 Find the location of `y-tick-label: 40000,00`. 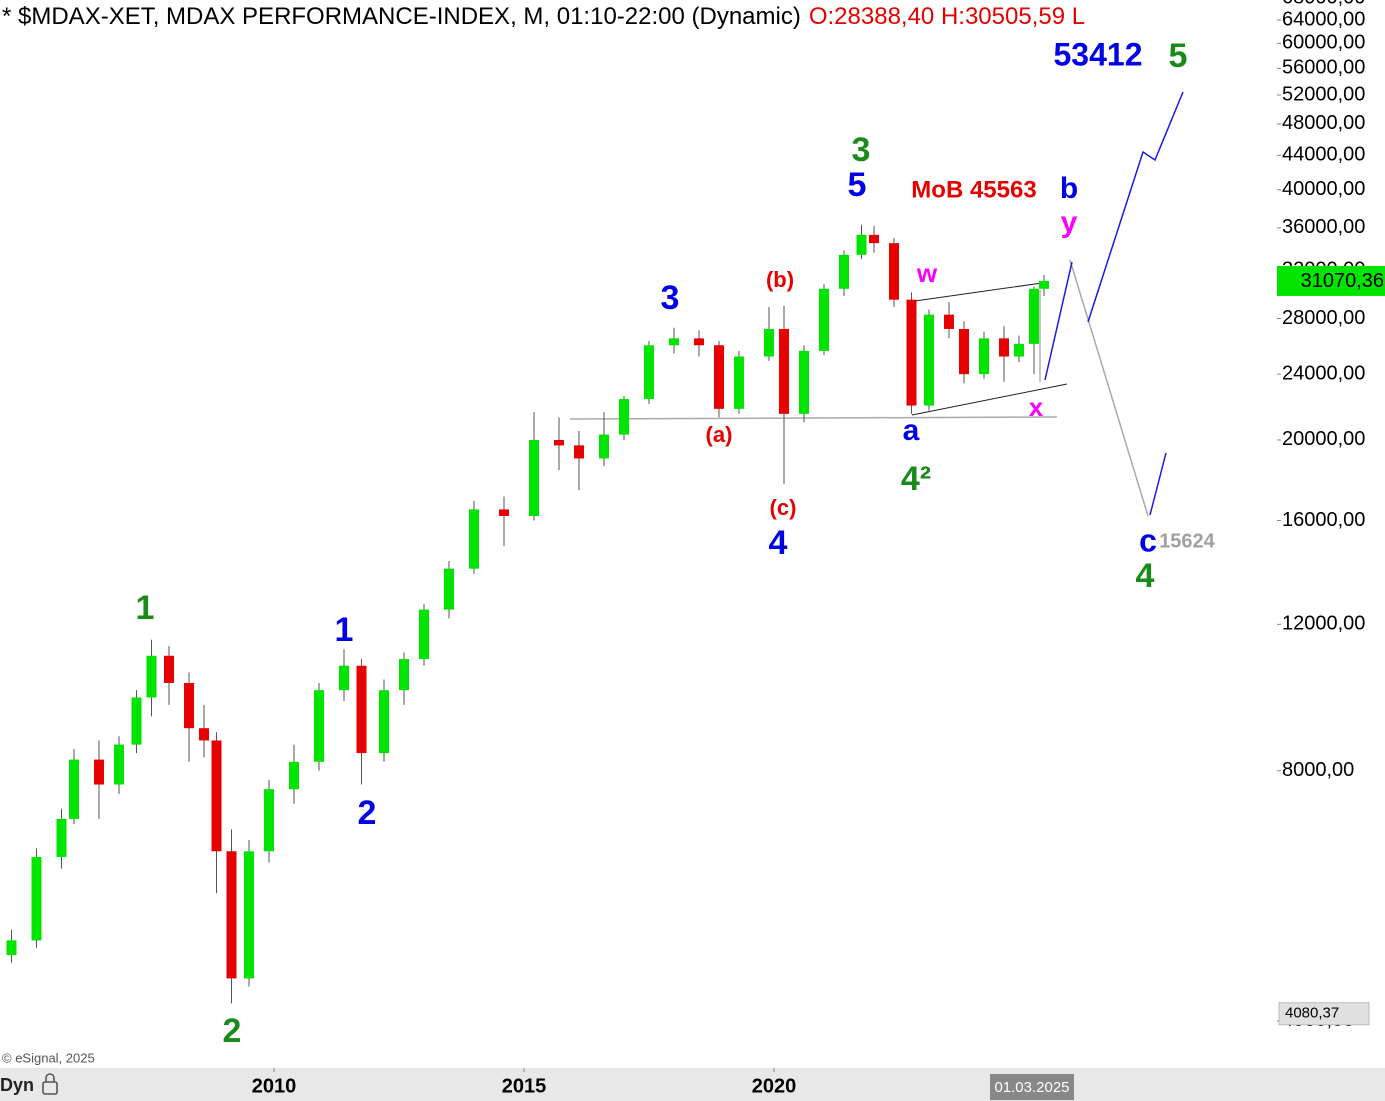

y-tick-label: 40000,00 is located at coordinates (1323, 189).